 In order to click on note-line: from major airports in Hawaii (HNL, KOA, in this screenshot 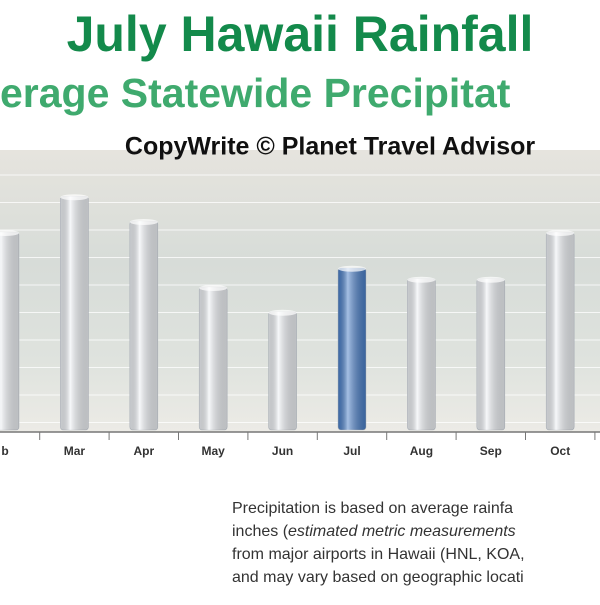, I will do `click(378, 554)`.